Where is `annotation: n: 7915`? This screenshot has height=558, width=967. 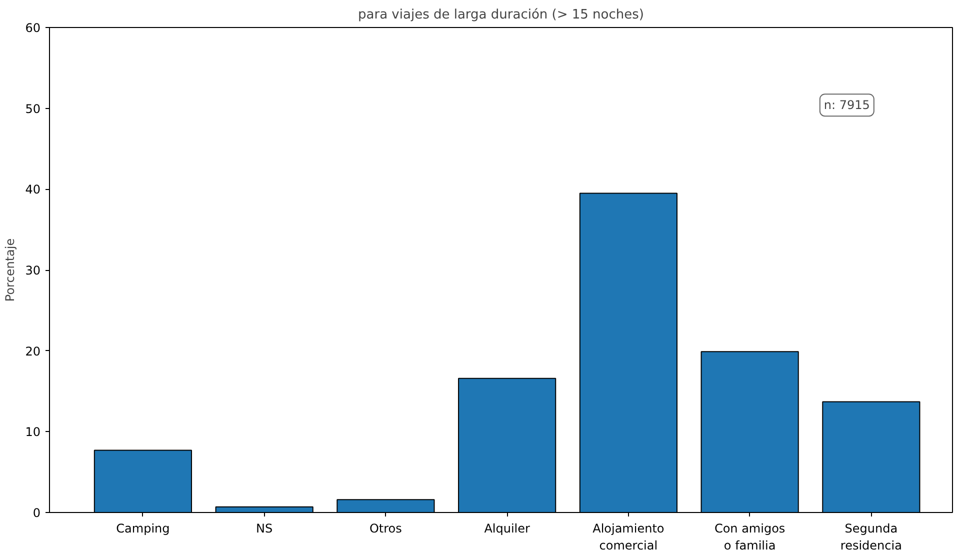 annotation: n: 7915 is located at coordinates (847, 105).